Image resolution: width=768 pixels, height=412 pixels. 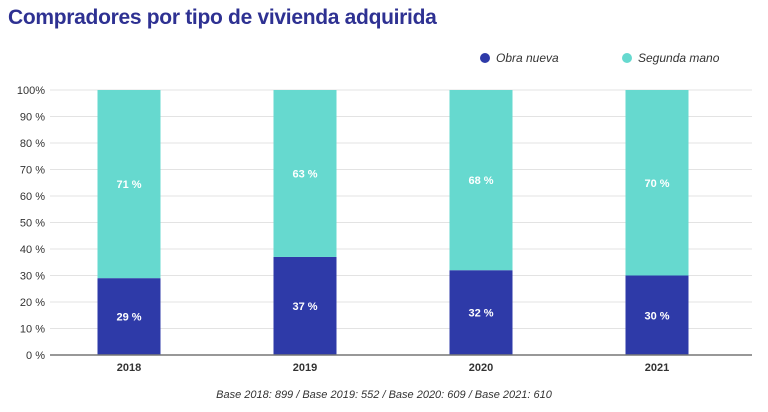 I want to click on bar-segunda-mano-2019, so click(x=305, y=173).